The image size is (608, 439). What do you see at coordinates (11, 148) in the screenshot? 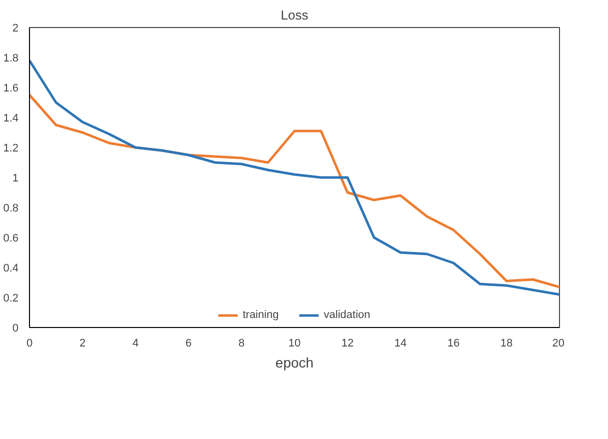
I see `y-tick-label: 1.2` at bounding box center [11, 148].